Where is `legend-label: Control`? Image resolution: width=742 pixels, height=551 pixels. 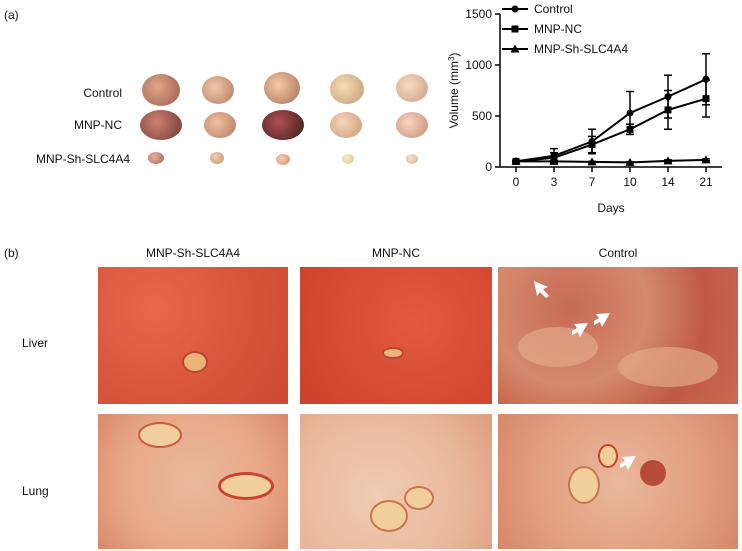 legend-label: Control is located at coordinates (553, 9).